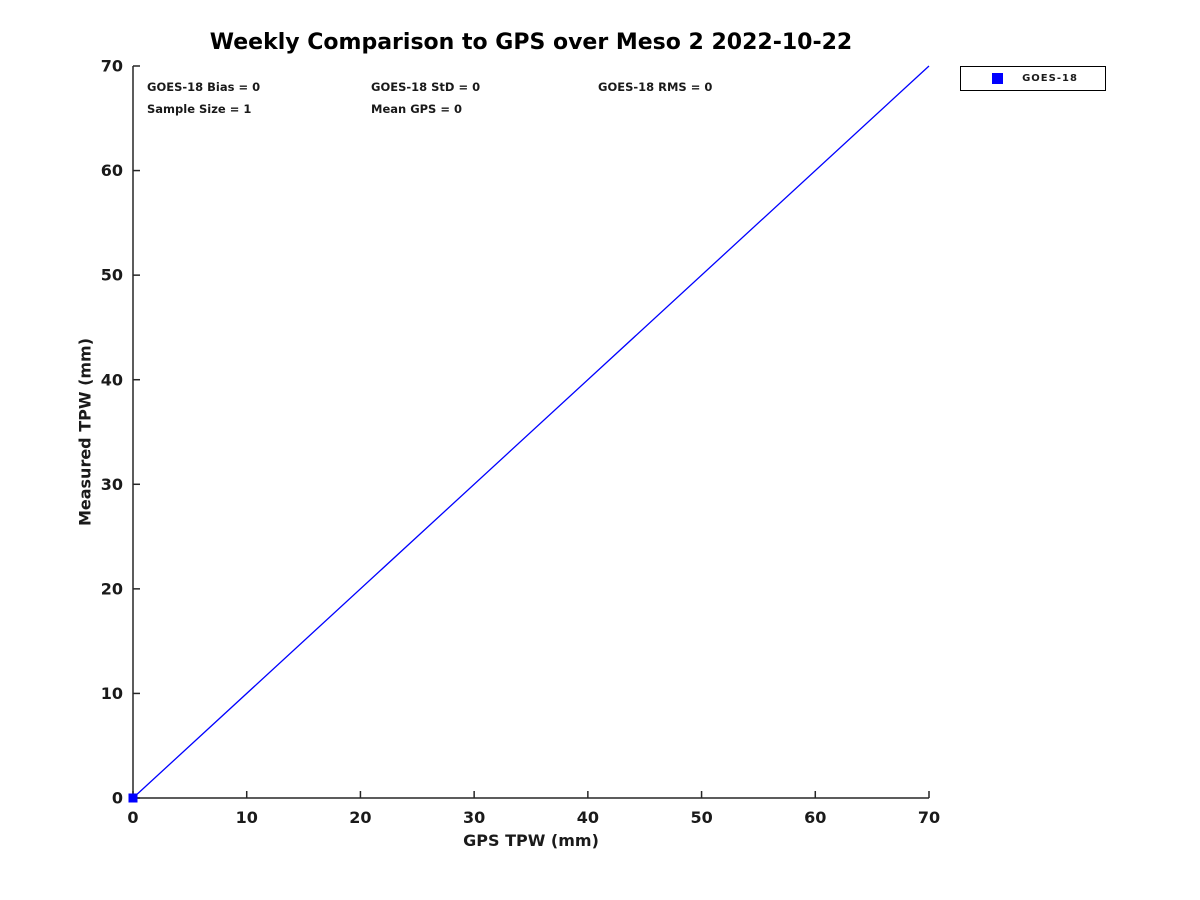  Describe the element at coordinates (85, 432) in the screenshot. I see `y-axis-label: Measured TPW (mm)` at that location.